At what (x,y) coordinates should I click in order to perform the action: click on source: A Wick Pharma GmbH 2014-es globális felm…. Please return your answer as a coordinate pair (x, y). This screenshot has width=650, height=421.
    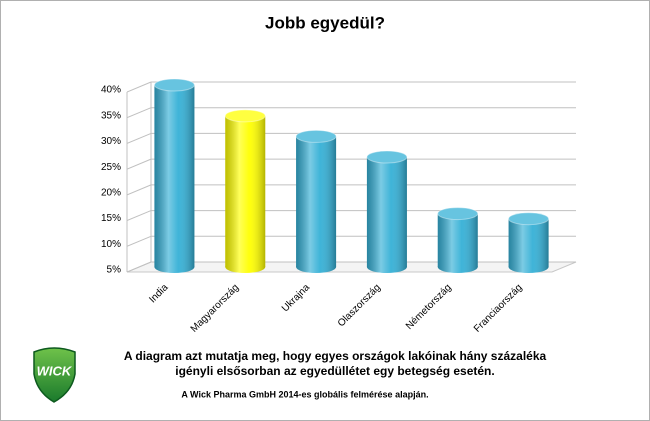
    Looking at the image, I should click on (304, 394).